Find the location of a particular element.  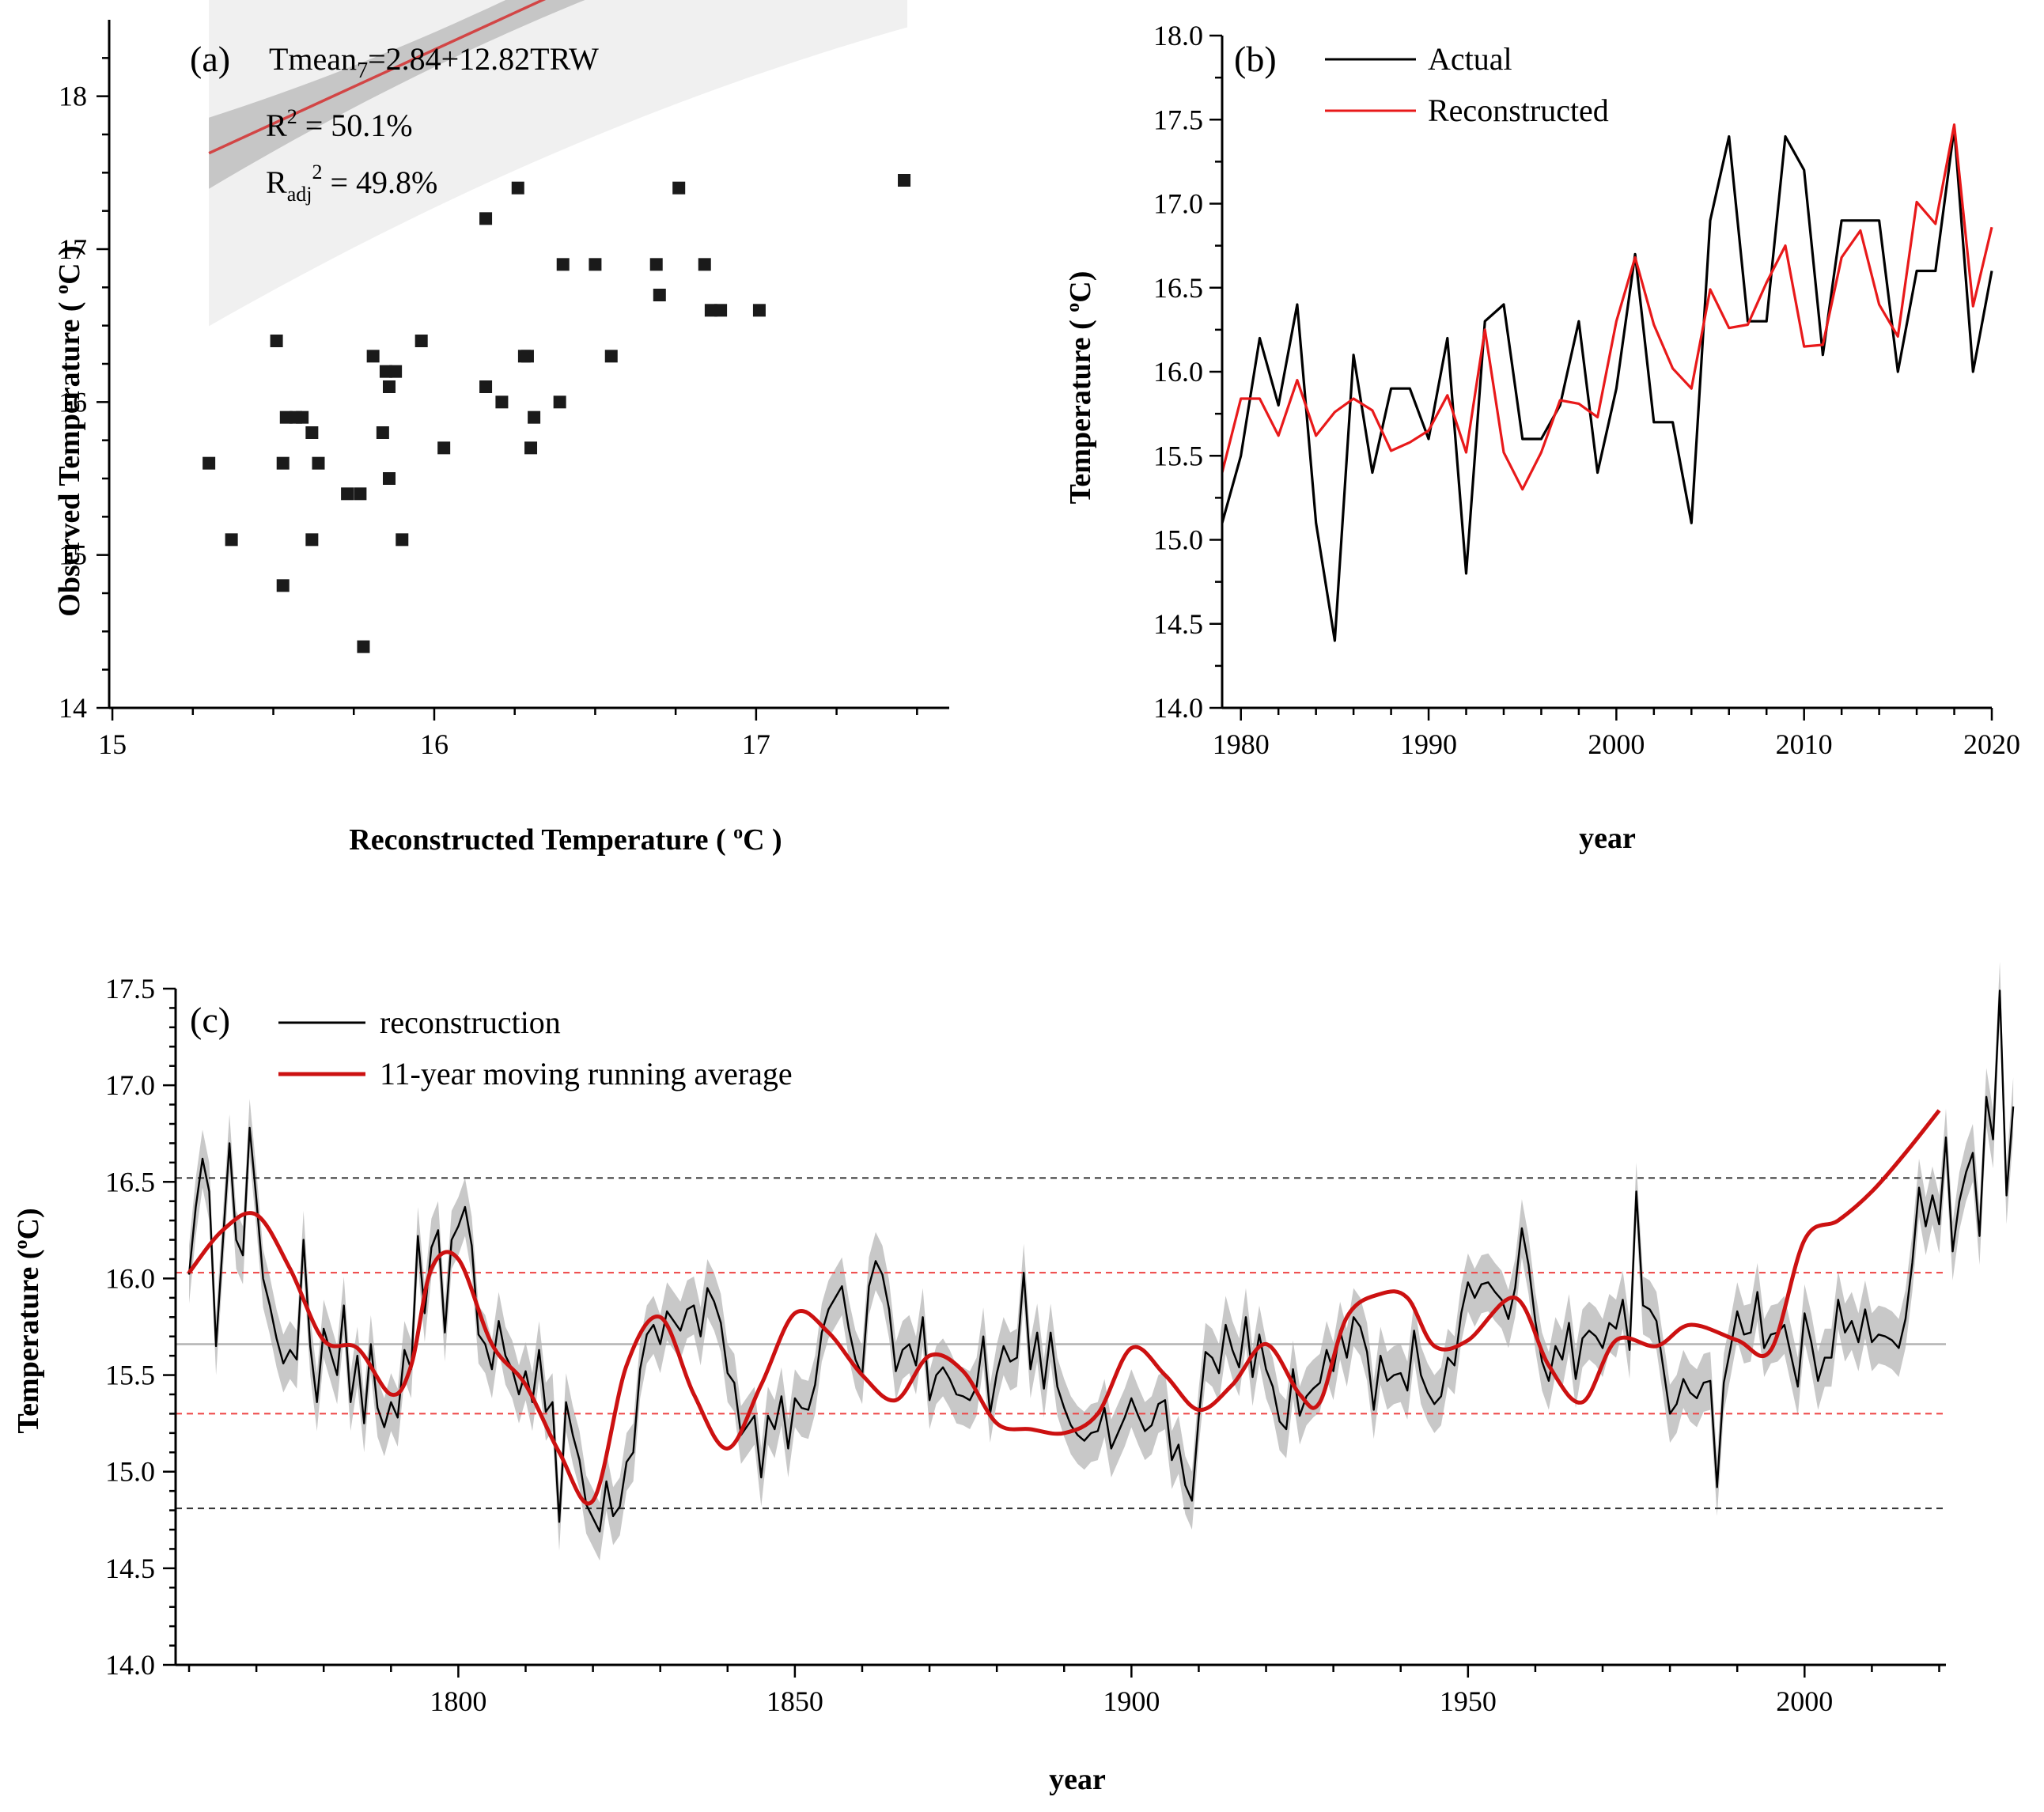

b-x-tick-label: 1990 is located at coordinates (1428, 744).